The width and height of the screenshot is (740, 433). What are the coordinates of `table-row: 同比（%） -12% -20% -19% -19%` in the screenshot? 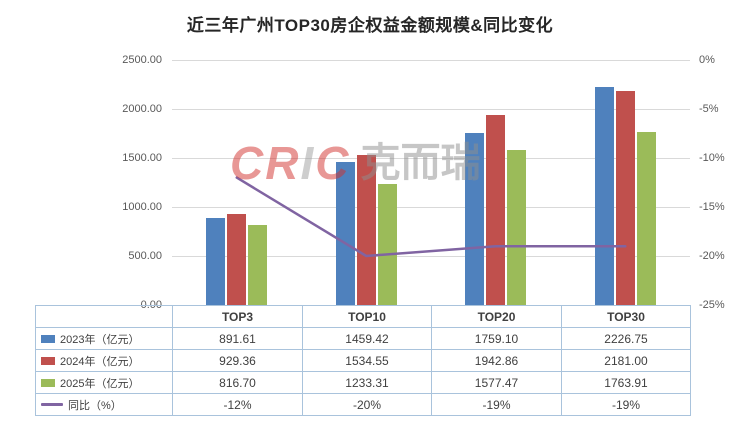 It's located at (363, 404).